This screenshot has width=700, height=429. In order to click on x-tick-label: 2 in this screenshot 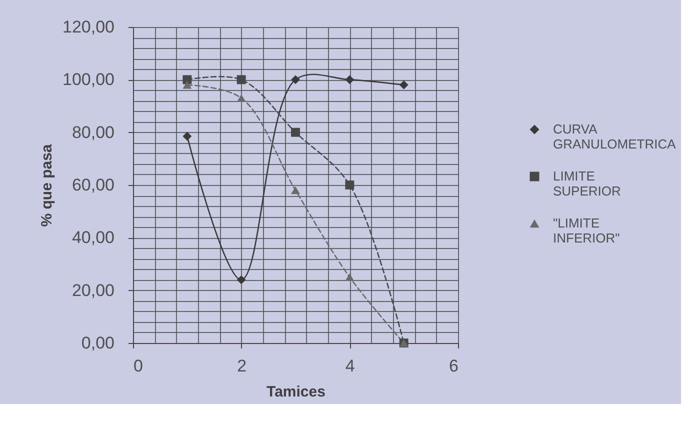, I will do `click(242, 366)`.